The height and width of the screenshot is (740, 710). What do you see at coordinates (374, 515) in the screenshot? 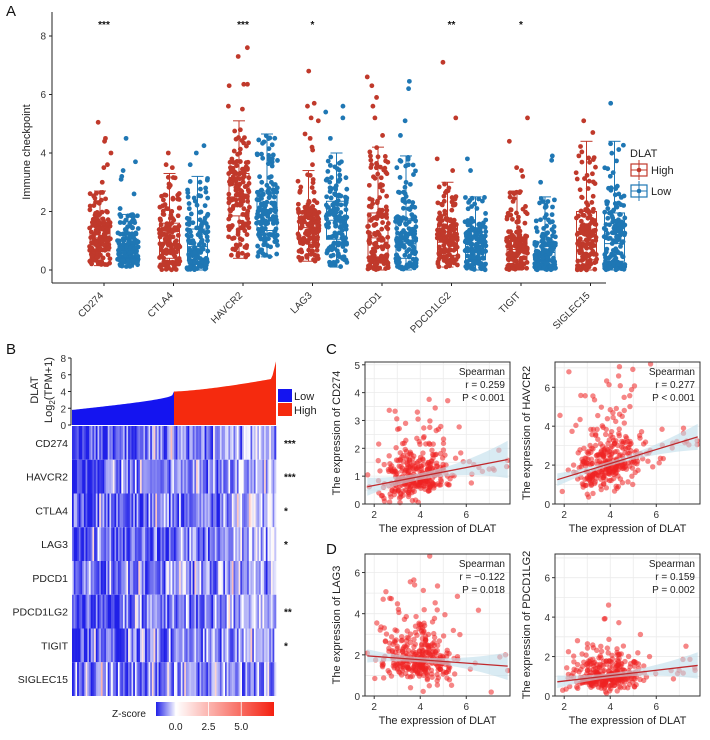
I see `x-tick-label: 2` at bounding box center [374, 515].